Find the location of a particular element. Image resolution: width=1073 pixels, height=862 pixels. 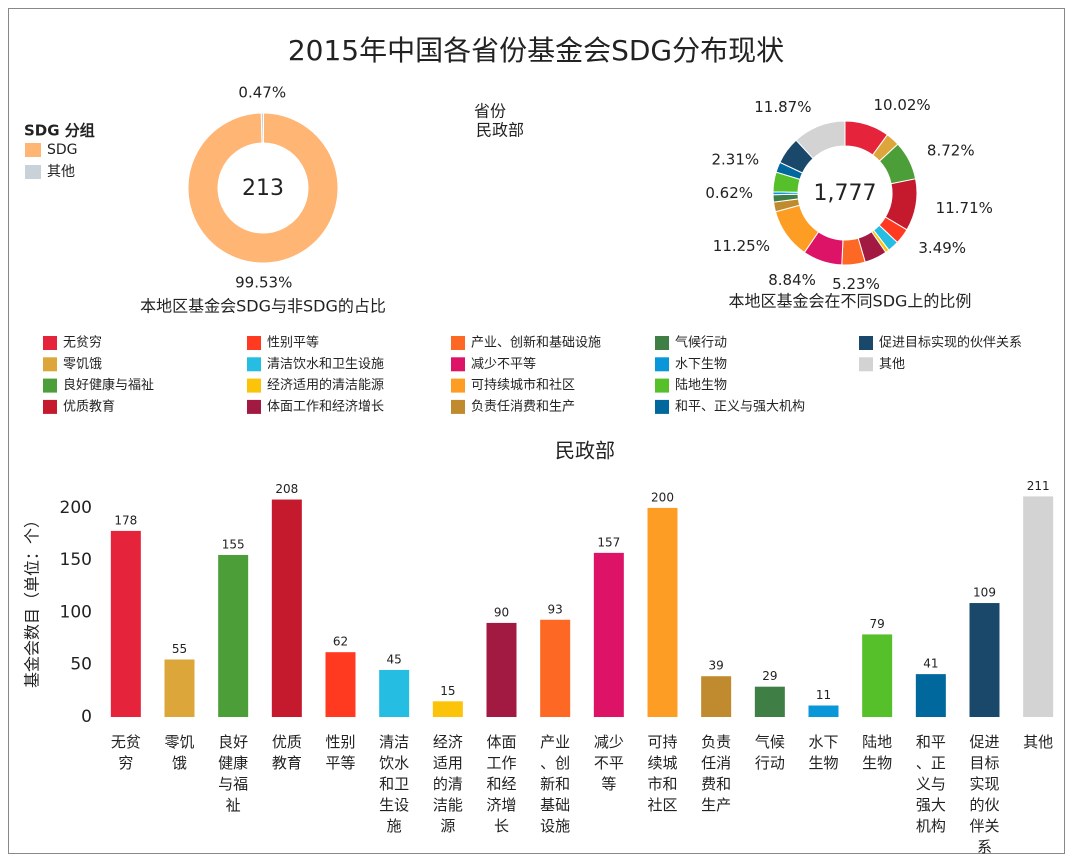

data-label: 208 is located at coordinates (286, 489).